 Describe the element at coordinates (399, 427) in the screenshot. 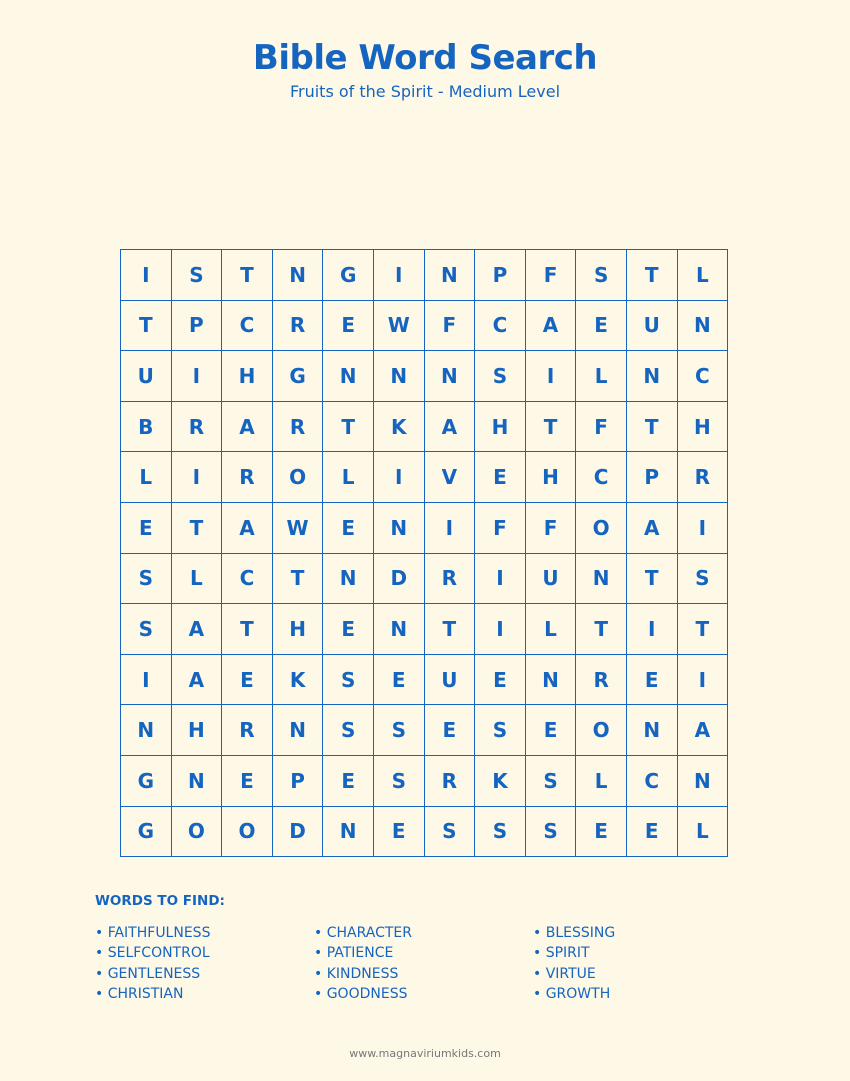

I see `grid-cell: K` at that location.